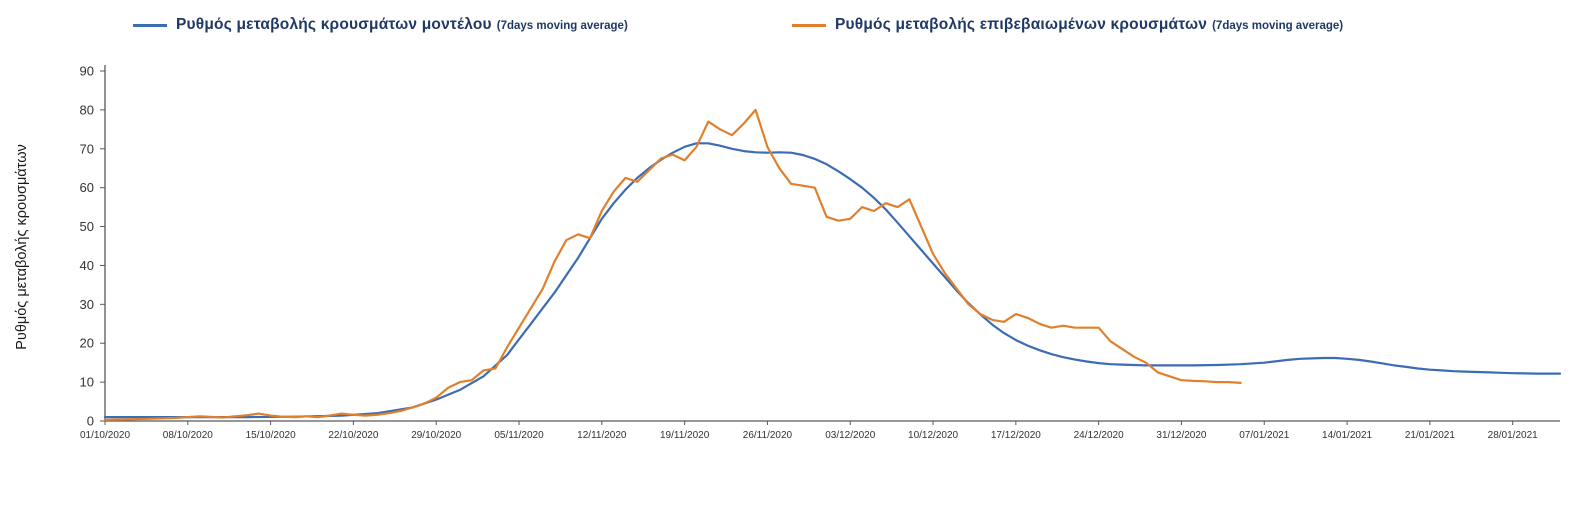  What do you see at coordinates (87, 265) in the screenshot?
I see `y-tick-label: 40` at bounding box center [87, 265].